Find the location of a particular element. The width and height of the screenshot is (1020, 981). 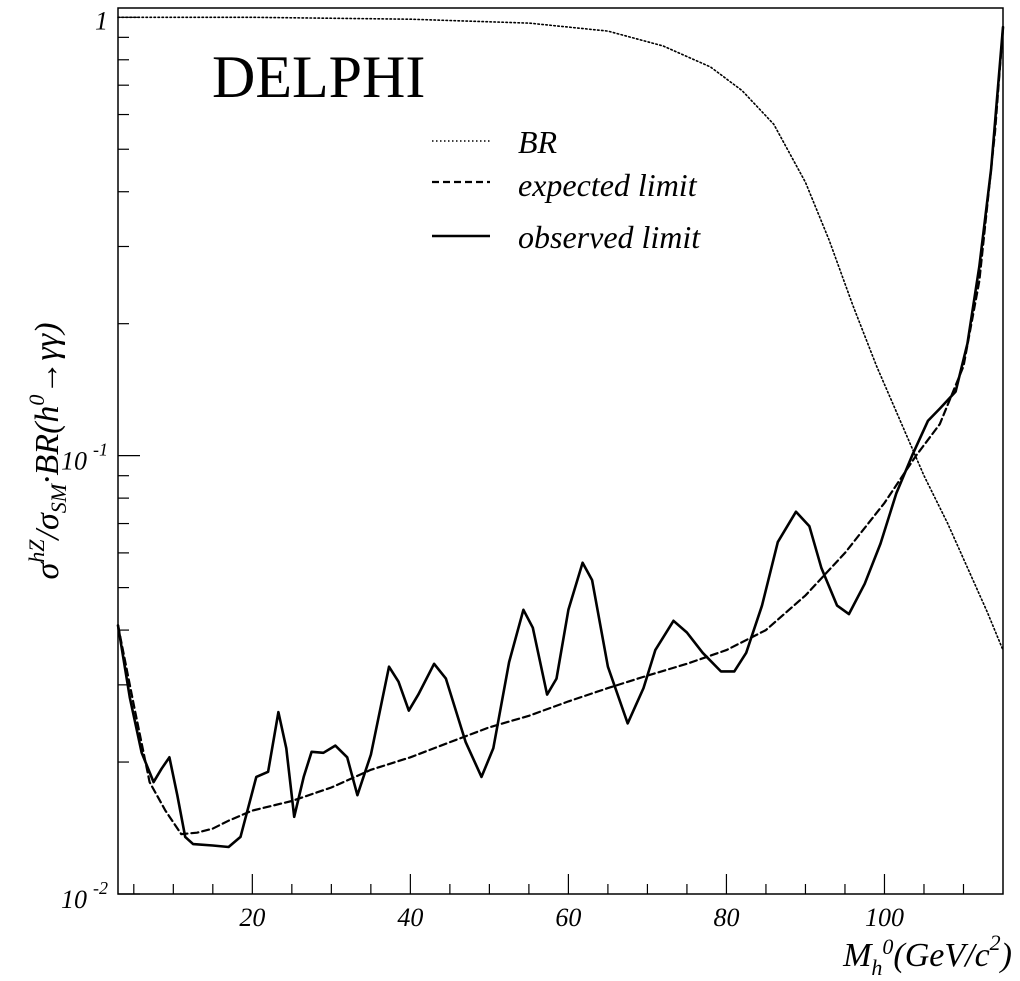

legend-br-label: BR is located at coordinates (538, 142).